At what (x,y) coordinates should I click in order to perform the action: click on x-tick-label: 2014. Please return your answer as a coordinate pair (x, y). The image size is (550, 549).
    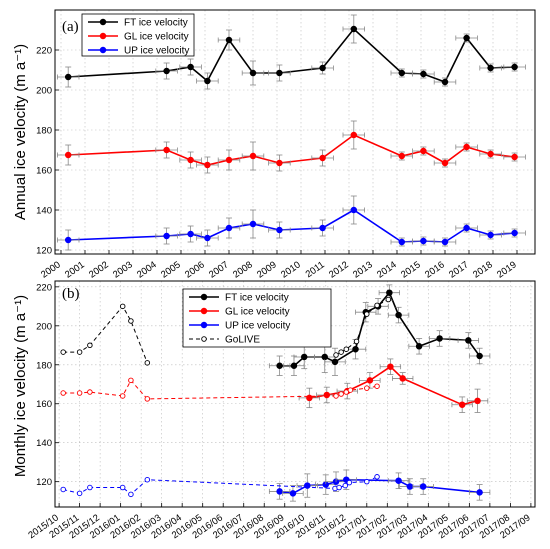
    Looking at the image, I should click on (387, 269).